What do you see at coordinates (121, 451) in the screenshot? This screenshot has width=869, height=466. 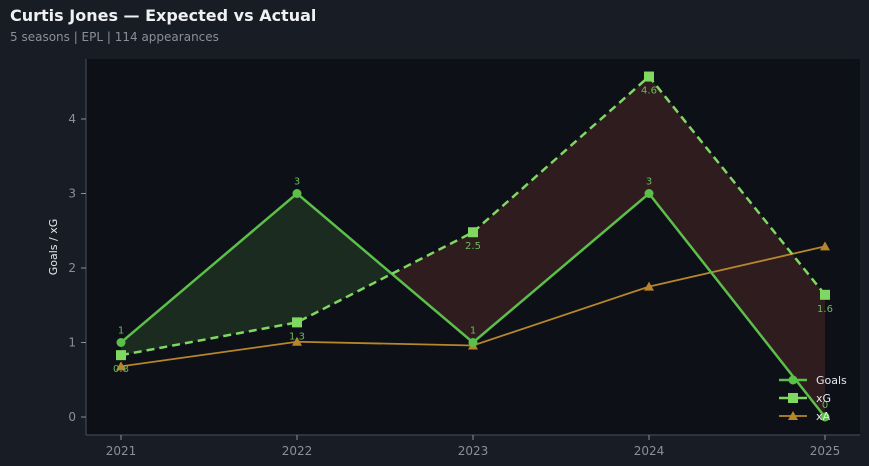 I see `x-tick-label: 2021` at bounding box center [121, 451].